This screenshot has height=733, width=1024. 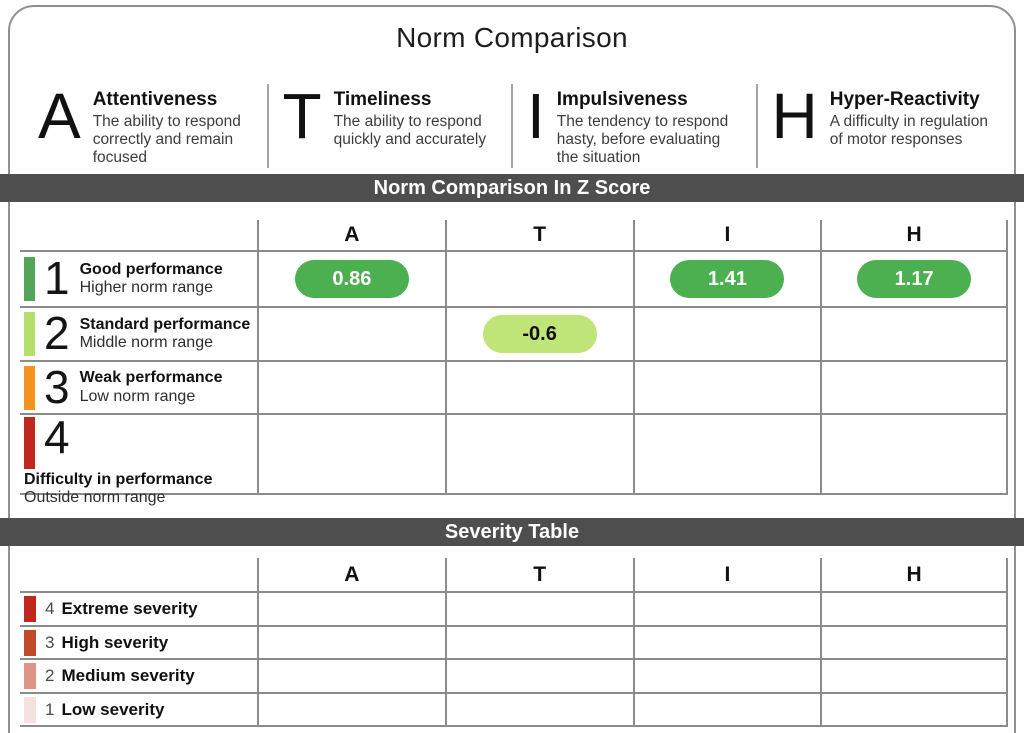 I want to click on severity-col-i: I, so click(x=726, y=575).